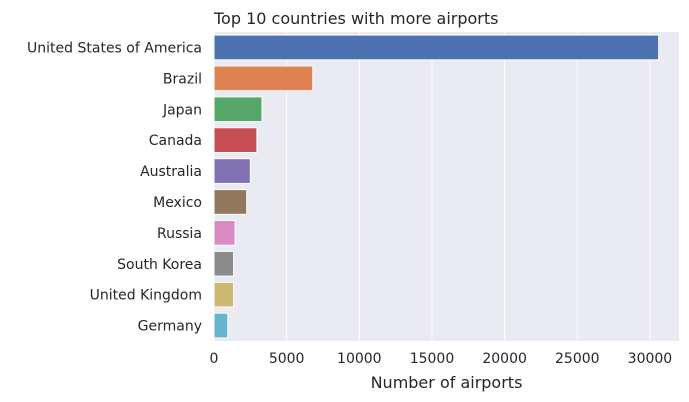 The width and height of the screenshot is (689, 402). I want to click on x-tick-label: 15000, so click(432, 359).